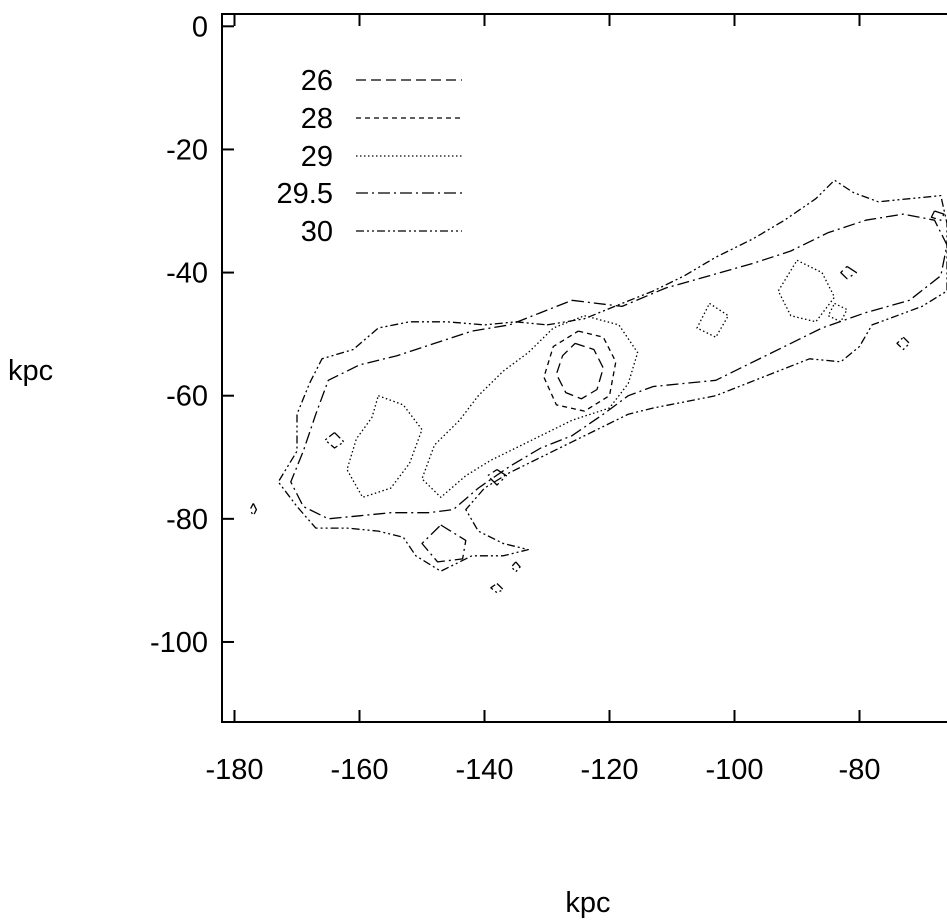 This screenshot has height=924, width=947. Describe the element at coordinates (587, 903) in the screenshot. I see `x-axis-title: kpc` at that location.